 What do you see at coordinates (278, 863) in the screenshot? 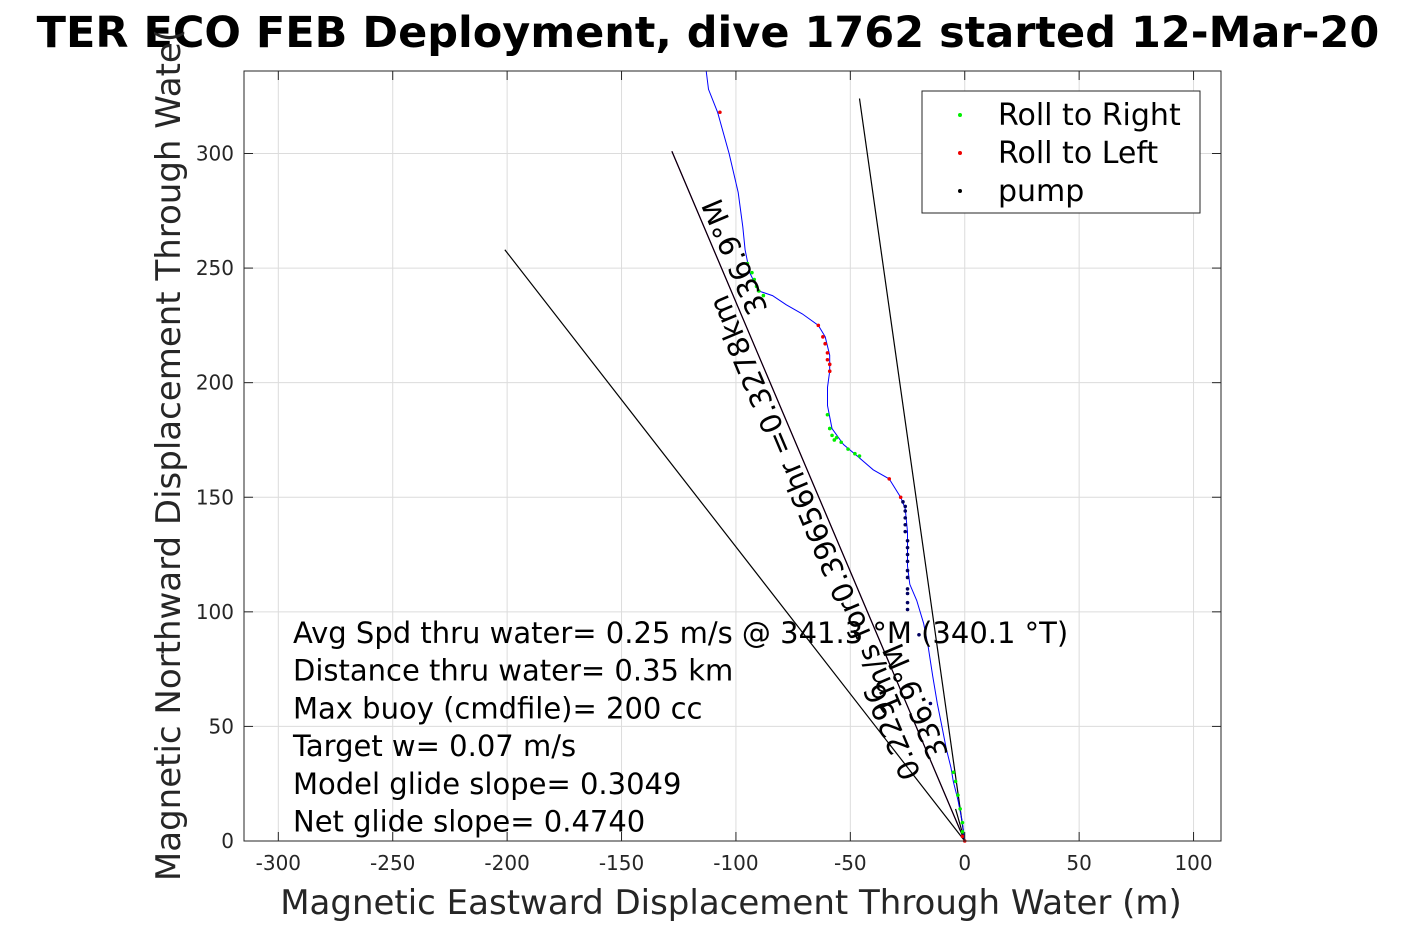
I see `x-tick-label: -300` at bounding box center [278, 863].